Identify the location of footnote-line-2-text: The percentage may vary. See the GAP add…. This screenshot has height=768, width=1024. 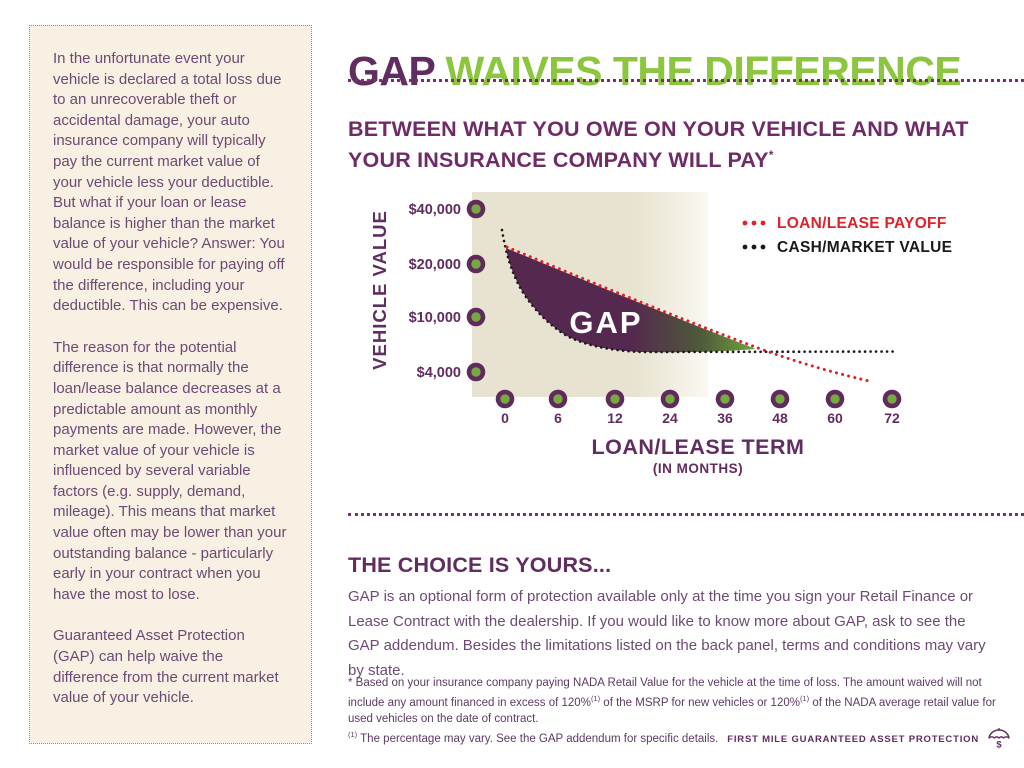
(538, 738).